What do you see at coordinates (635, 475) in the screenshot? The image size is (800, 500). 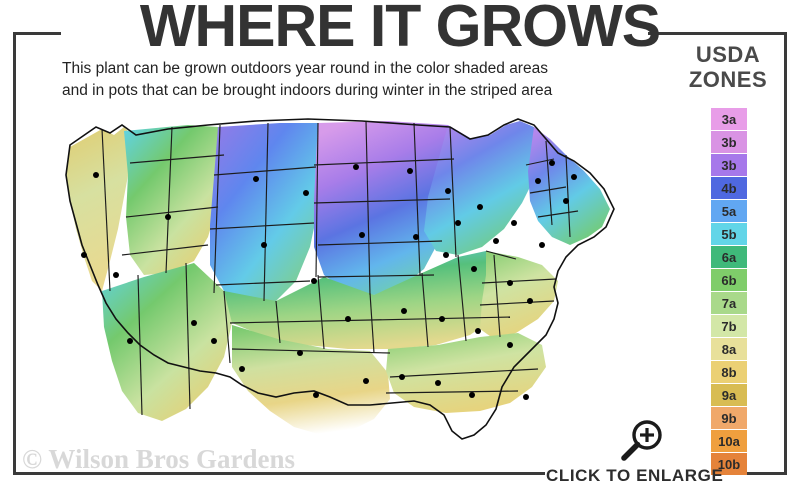 I see `click-to-enlarge-label: CLICK TO ENLARGE` at bounding box center [635, 475].